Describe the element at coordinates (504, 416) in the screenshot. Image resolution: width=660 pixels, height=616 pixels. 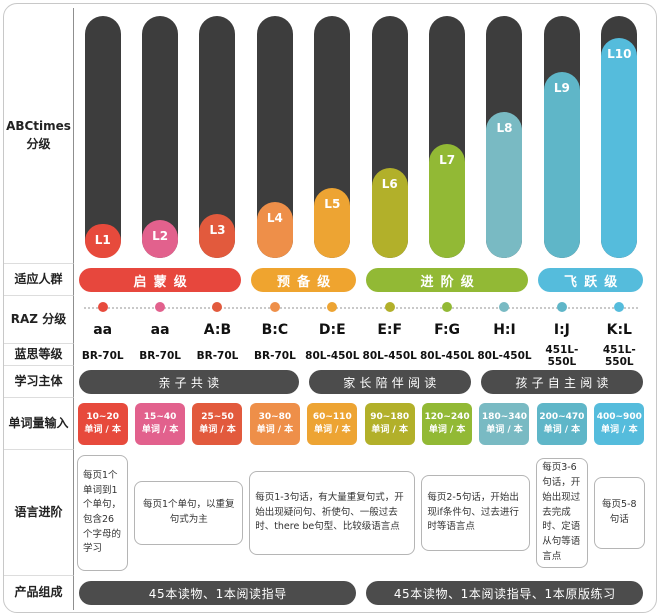
I see `word-range: 180~340` at that location.